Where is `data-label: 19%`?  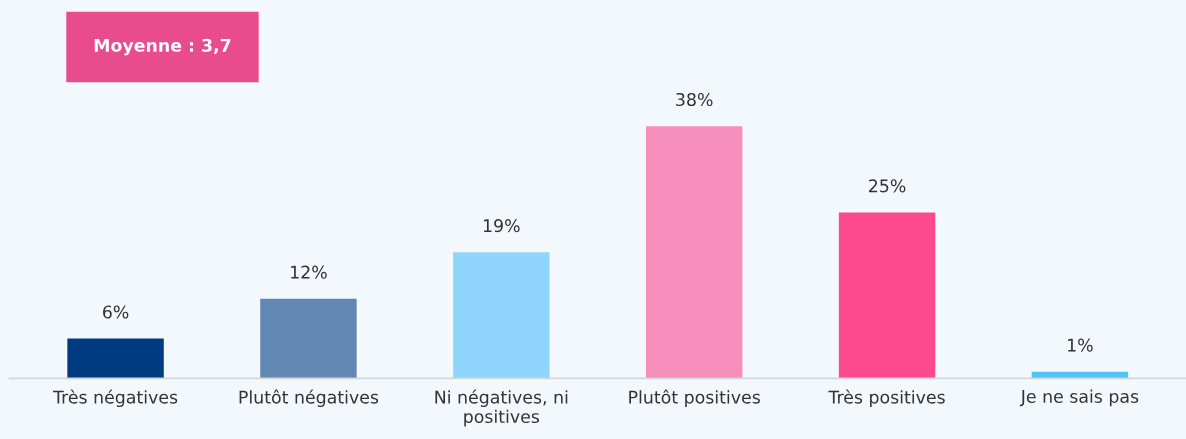
data-label: 19% is located at coordinates (501, 226).